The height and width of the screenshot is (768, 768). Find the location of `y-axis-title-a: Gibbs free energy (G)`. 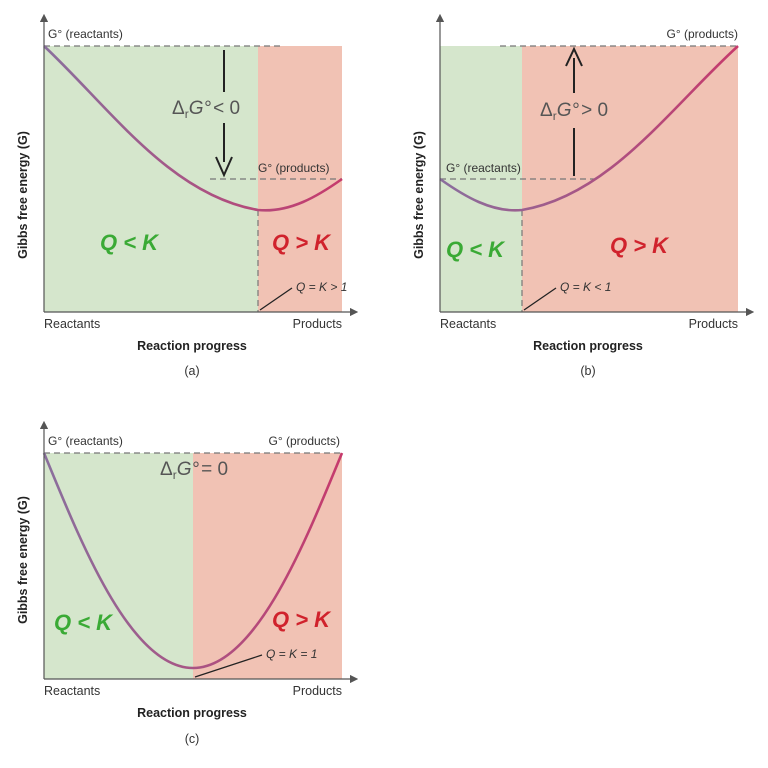

y-axis-title-a: Gibbs free energy (G) is located at coordinates (23, 195).